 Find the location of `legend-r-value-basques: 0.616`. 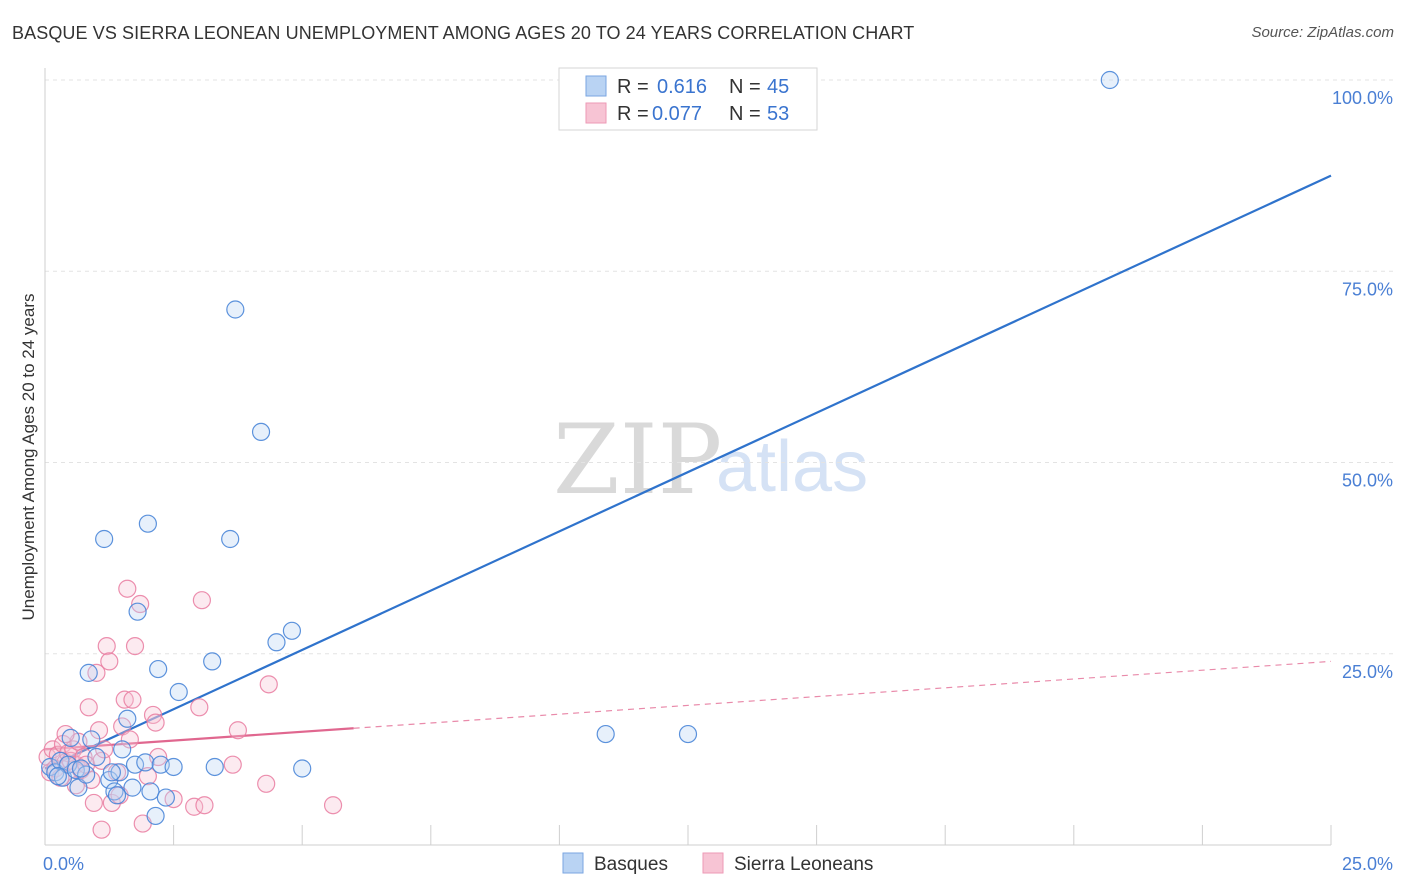

legend-r-value-basques: 0.616 is located at coordinates (682, 87).